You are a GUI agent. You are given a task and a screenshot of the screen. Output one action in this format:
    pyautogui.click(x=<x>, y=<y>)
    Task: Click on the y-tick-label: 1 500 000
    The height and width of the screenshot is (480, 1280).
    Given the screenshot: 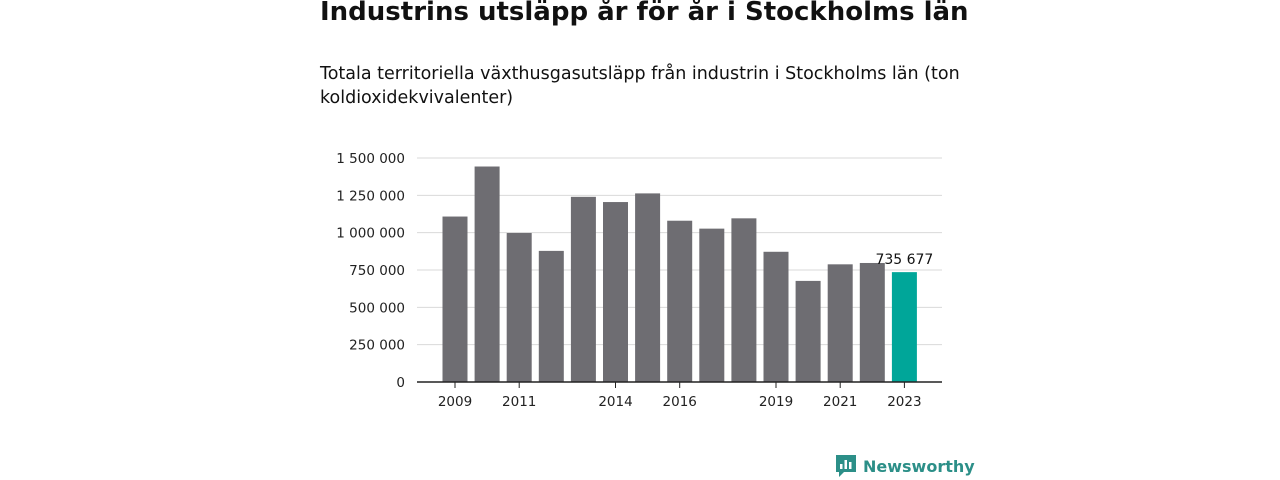 What is the action you would take?
    pyautogui.click(x=370, y=159)
    